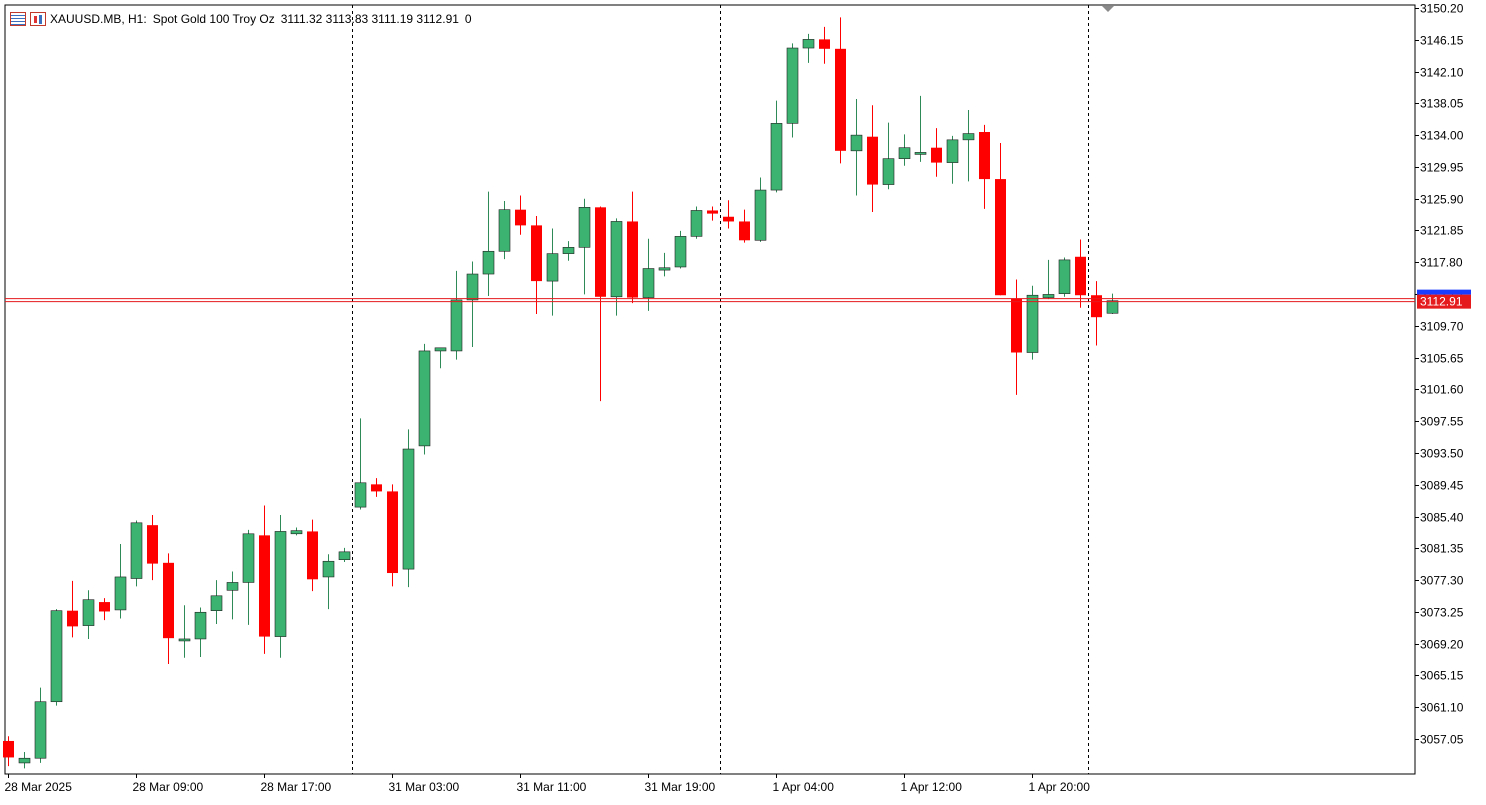 The height and width of the screenshot is (805, 1486). What do you see at coordinates (369, 19) in the screenshot?
I see `ohlc-values: 3111.32 3113.83 3111.19 3112.91` at bounding box center [369, 19].